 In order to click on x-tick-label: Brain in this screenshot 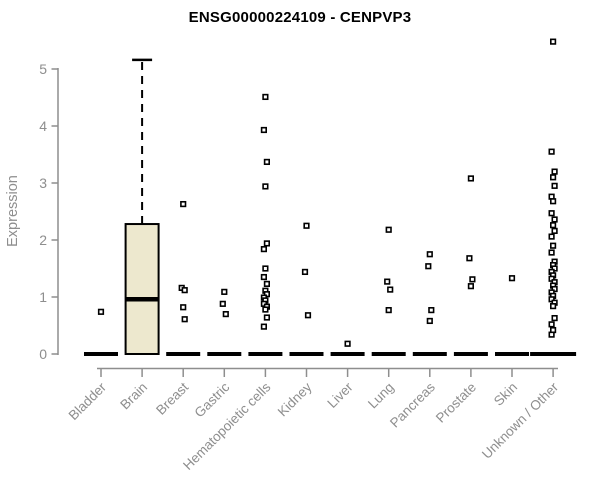, I will do `click(133, 396)`.